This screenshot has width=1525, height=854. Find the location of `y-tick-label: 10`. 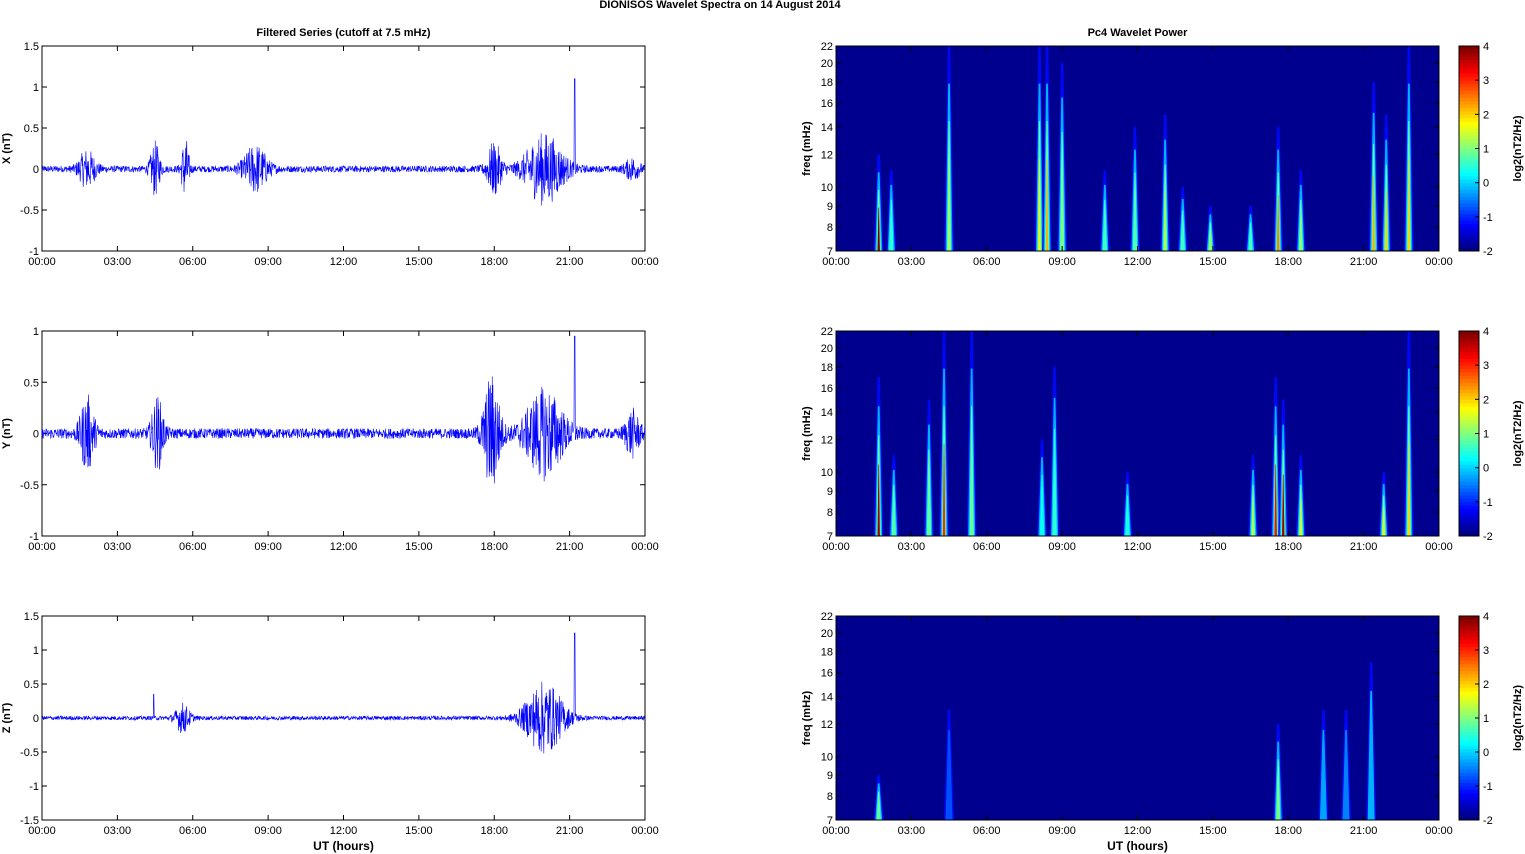

y-tick-label: 10 is located at coordinates (827, 188).